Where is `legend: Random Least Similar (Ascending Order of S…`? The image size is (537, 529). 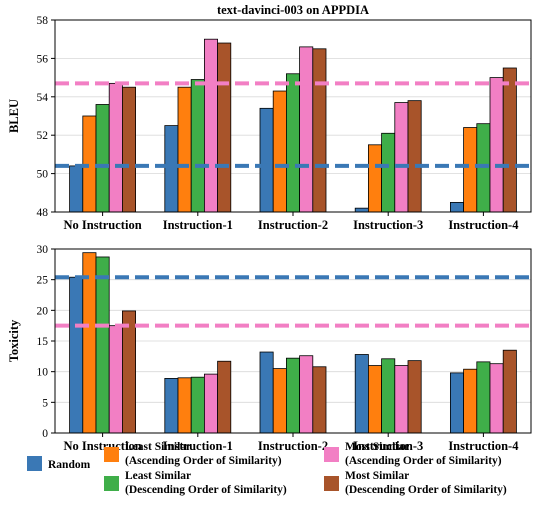 legend: Random Least Similar (Ascending Order of S… is located at coordinates (267, 468).